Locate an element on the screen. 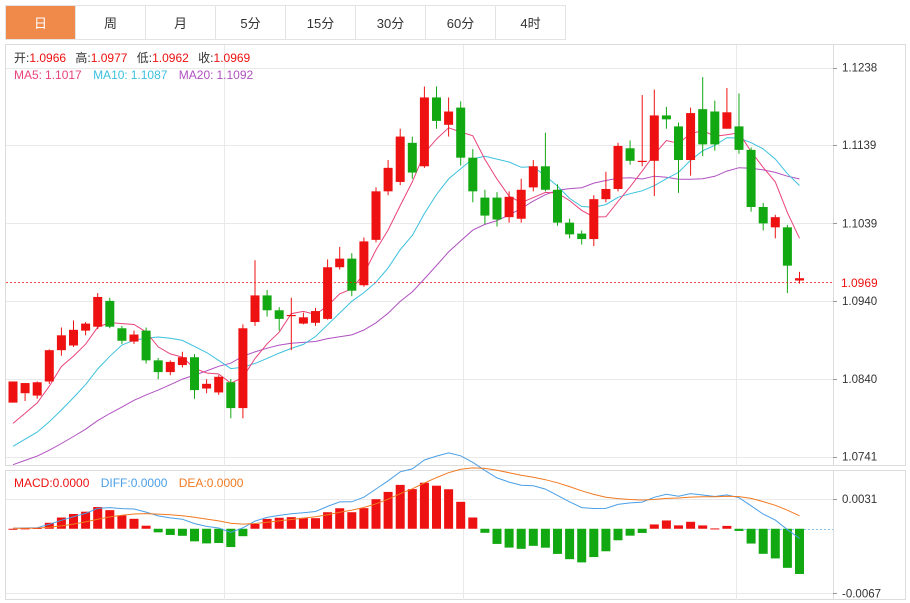 This screenshot has width=910, height=603. price-tick-label-1: 1.1139 is located at coordinates (859, 146).